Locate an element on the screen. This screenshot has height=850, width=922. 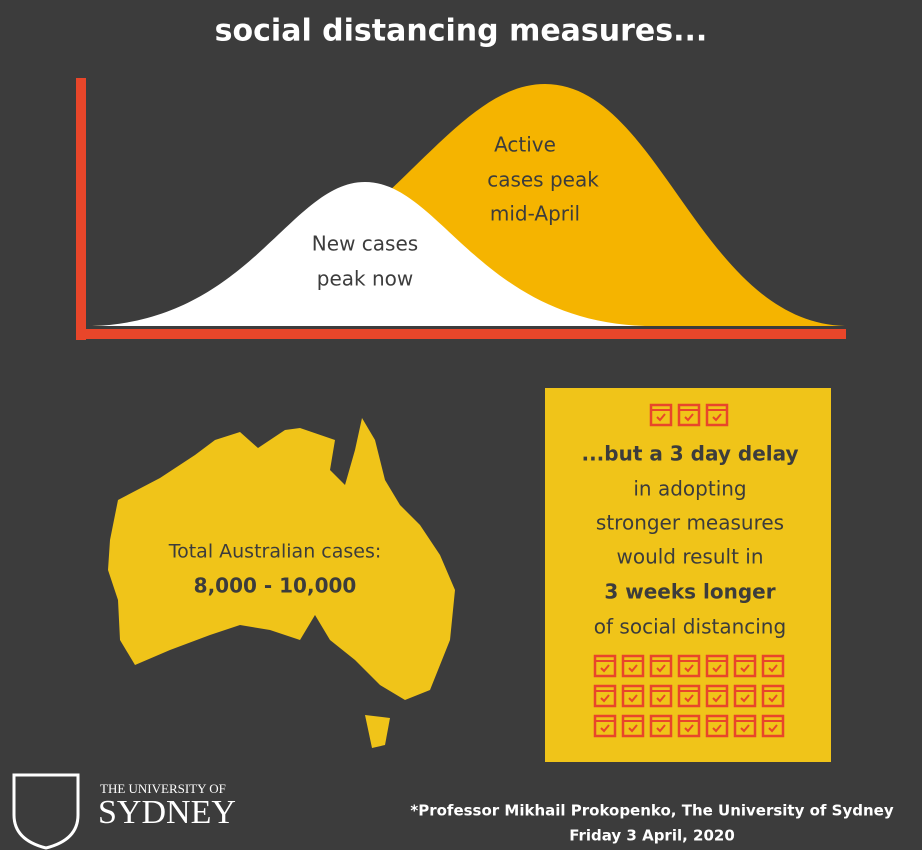
active-cases-label: cases peak is located at coordinates (543, 180).